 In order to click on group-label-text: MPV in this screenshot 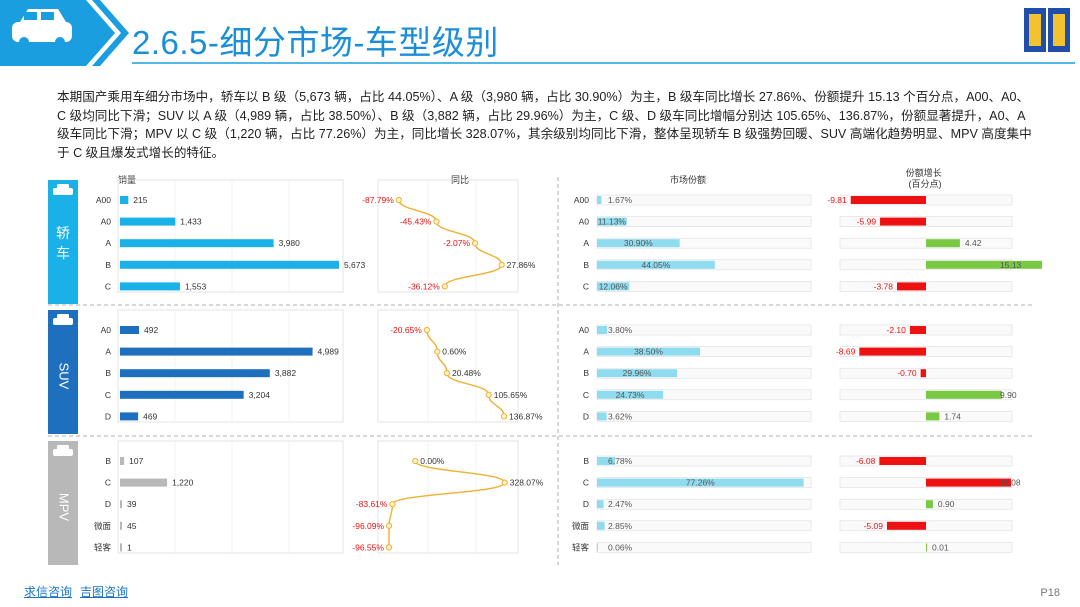, I will do `click(64, 507)`.